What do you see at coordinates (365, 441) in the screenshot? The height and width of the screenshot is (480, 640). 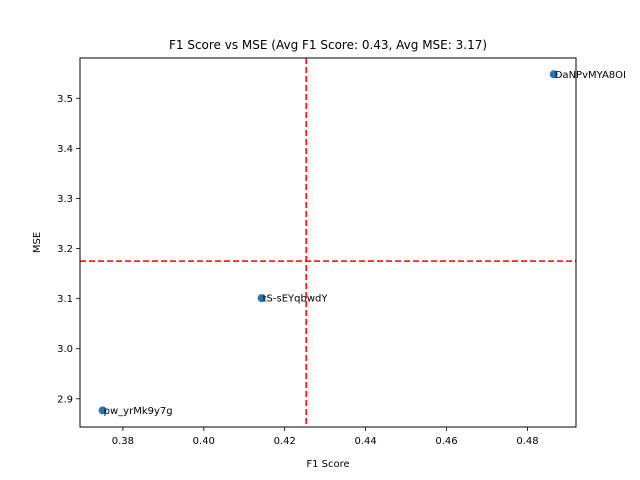 I see `x-tick-label: 0.44` at bounding box center [365, 441].